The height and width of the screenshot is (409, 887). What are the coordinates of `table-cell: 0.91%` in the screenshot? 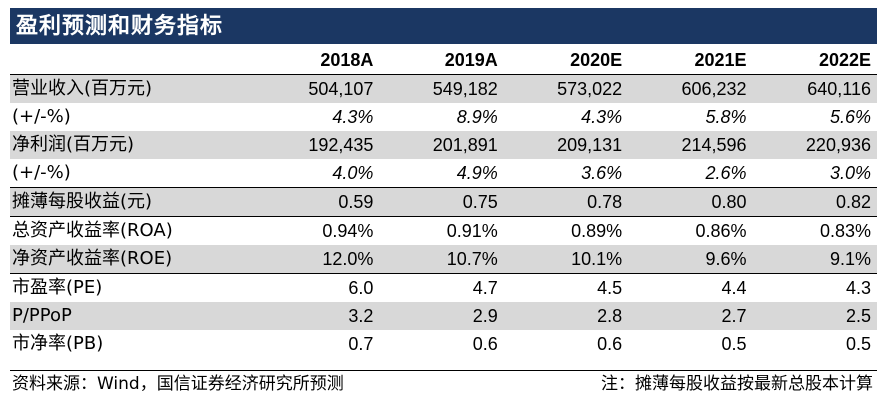 It's located at (472, 231).